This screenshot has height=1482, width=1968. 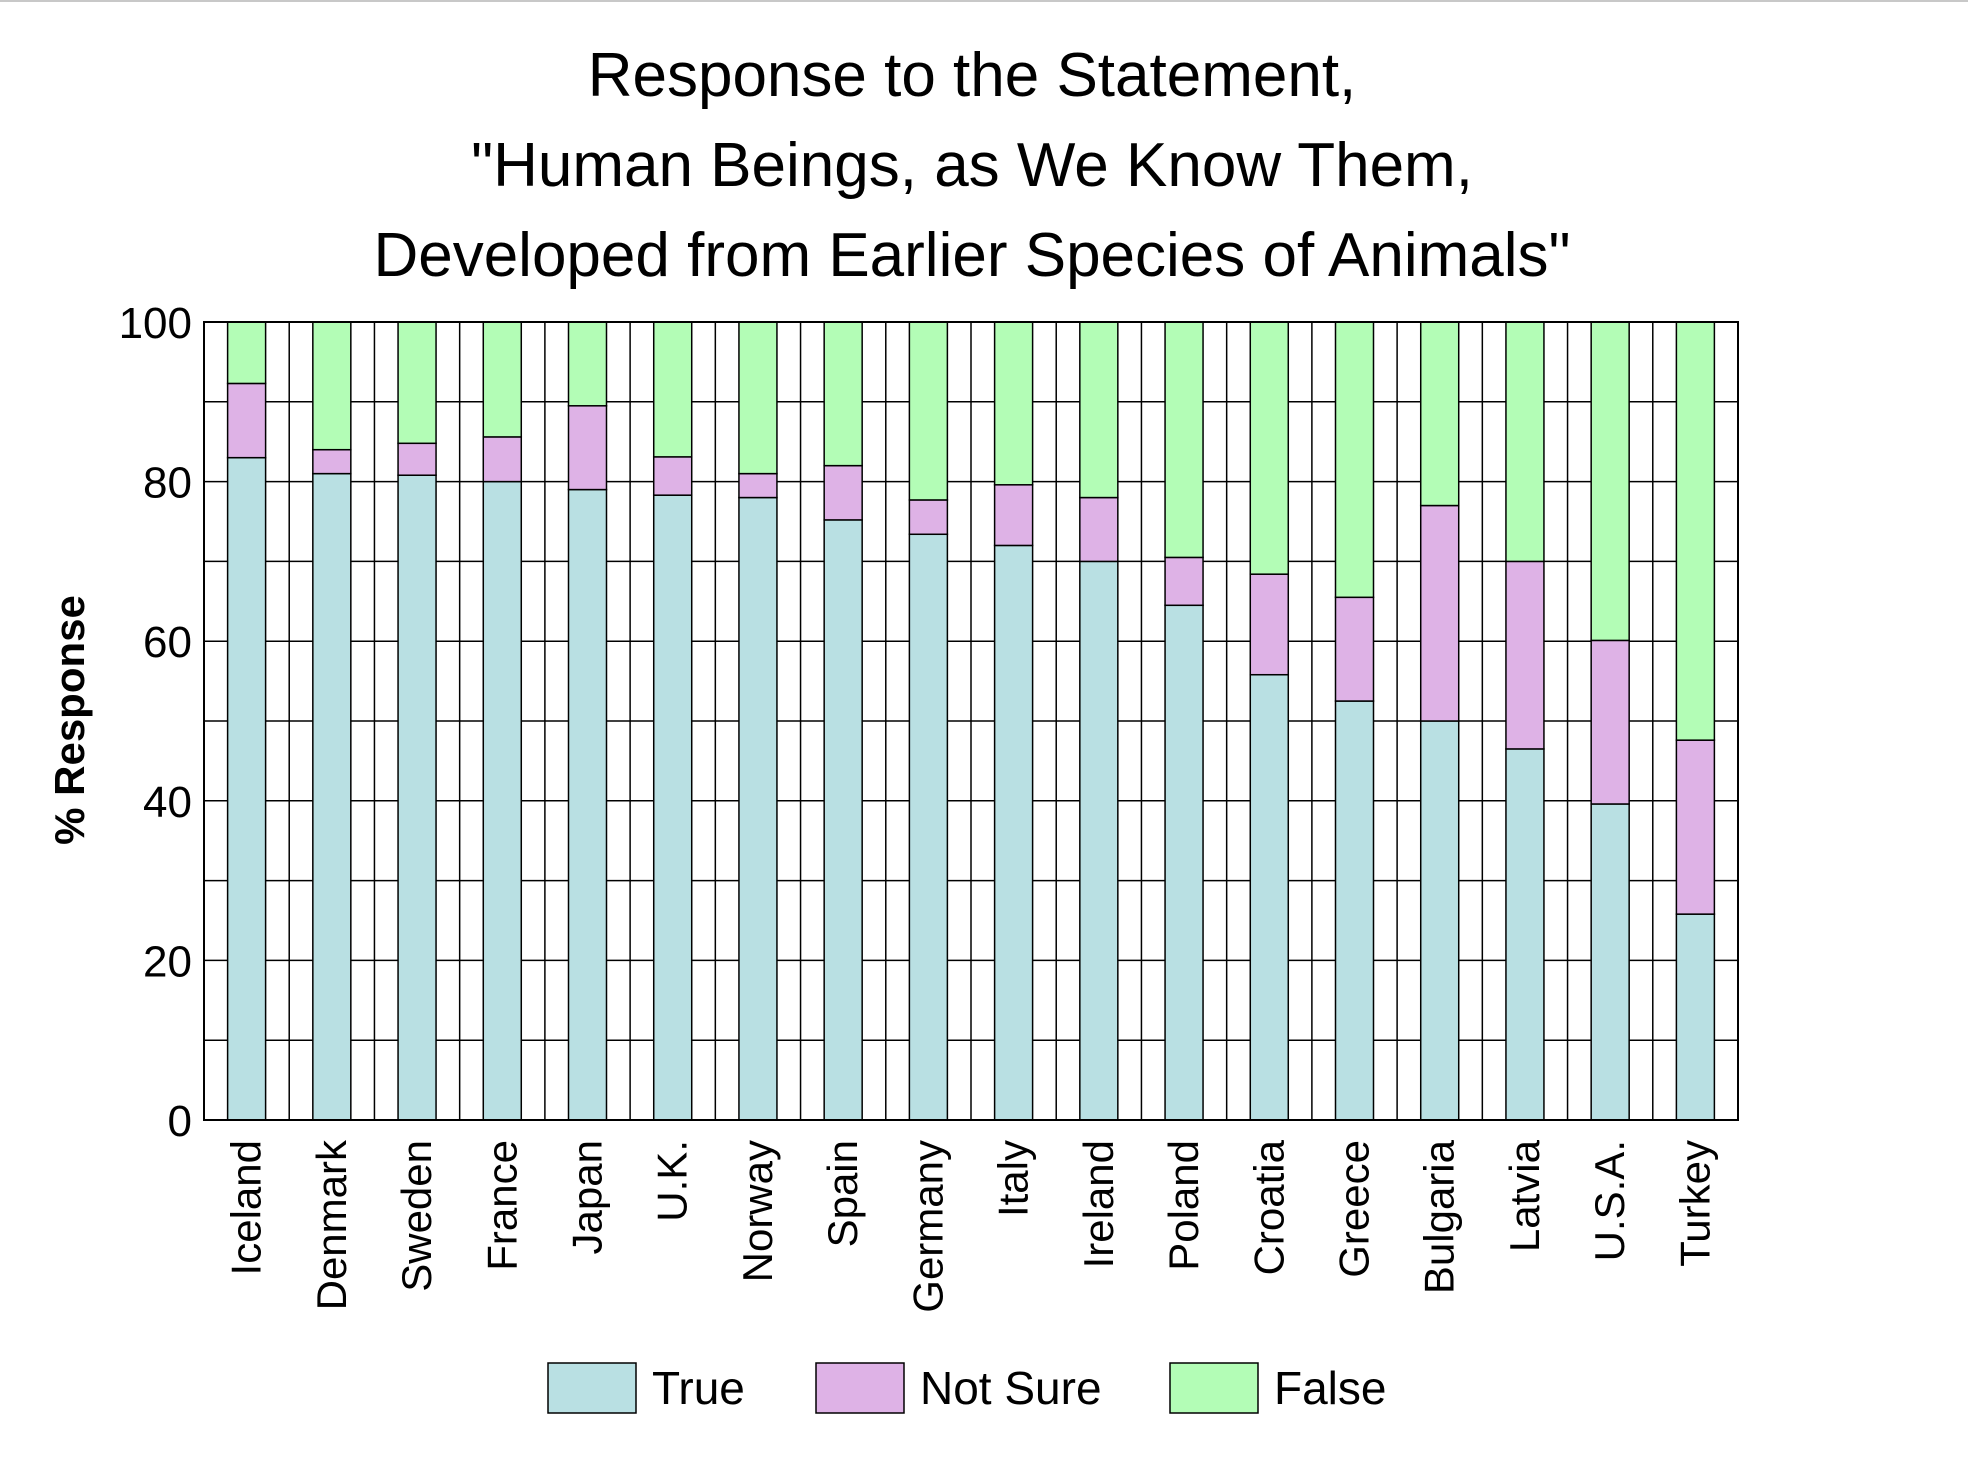 I want to click on title-line-2: "Human Beings, as We Know Them,, so click(x=972, y=165).